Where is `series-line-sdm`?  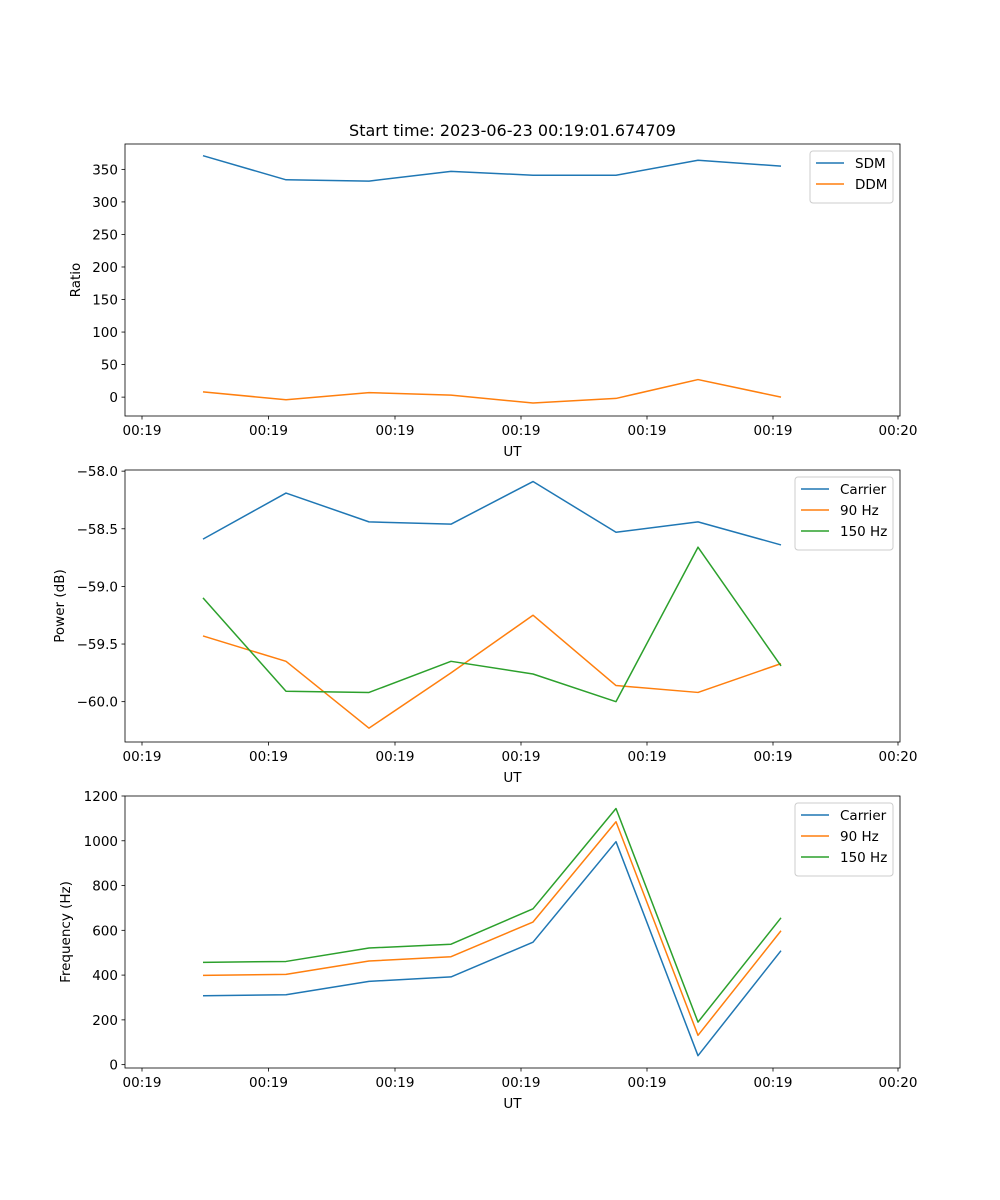
series-line-sdm is located at coordinates (492, 168).